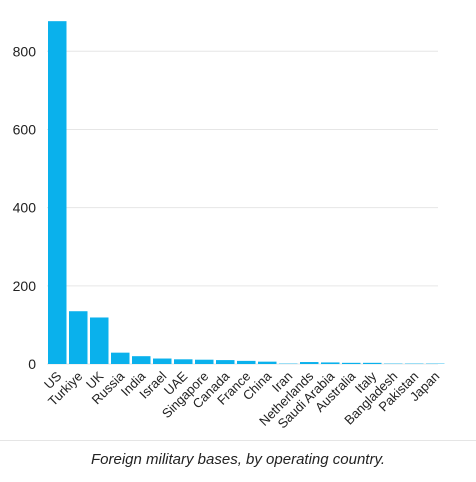 The image size is (476, 482). What do you see at coordinates (25, 51) in the screenshot?
I see `y-tick-label-800: 800` at bounding box center [25, 51].